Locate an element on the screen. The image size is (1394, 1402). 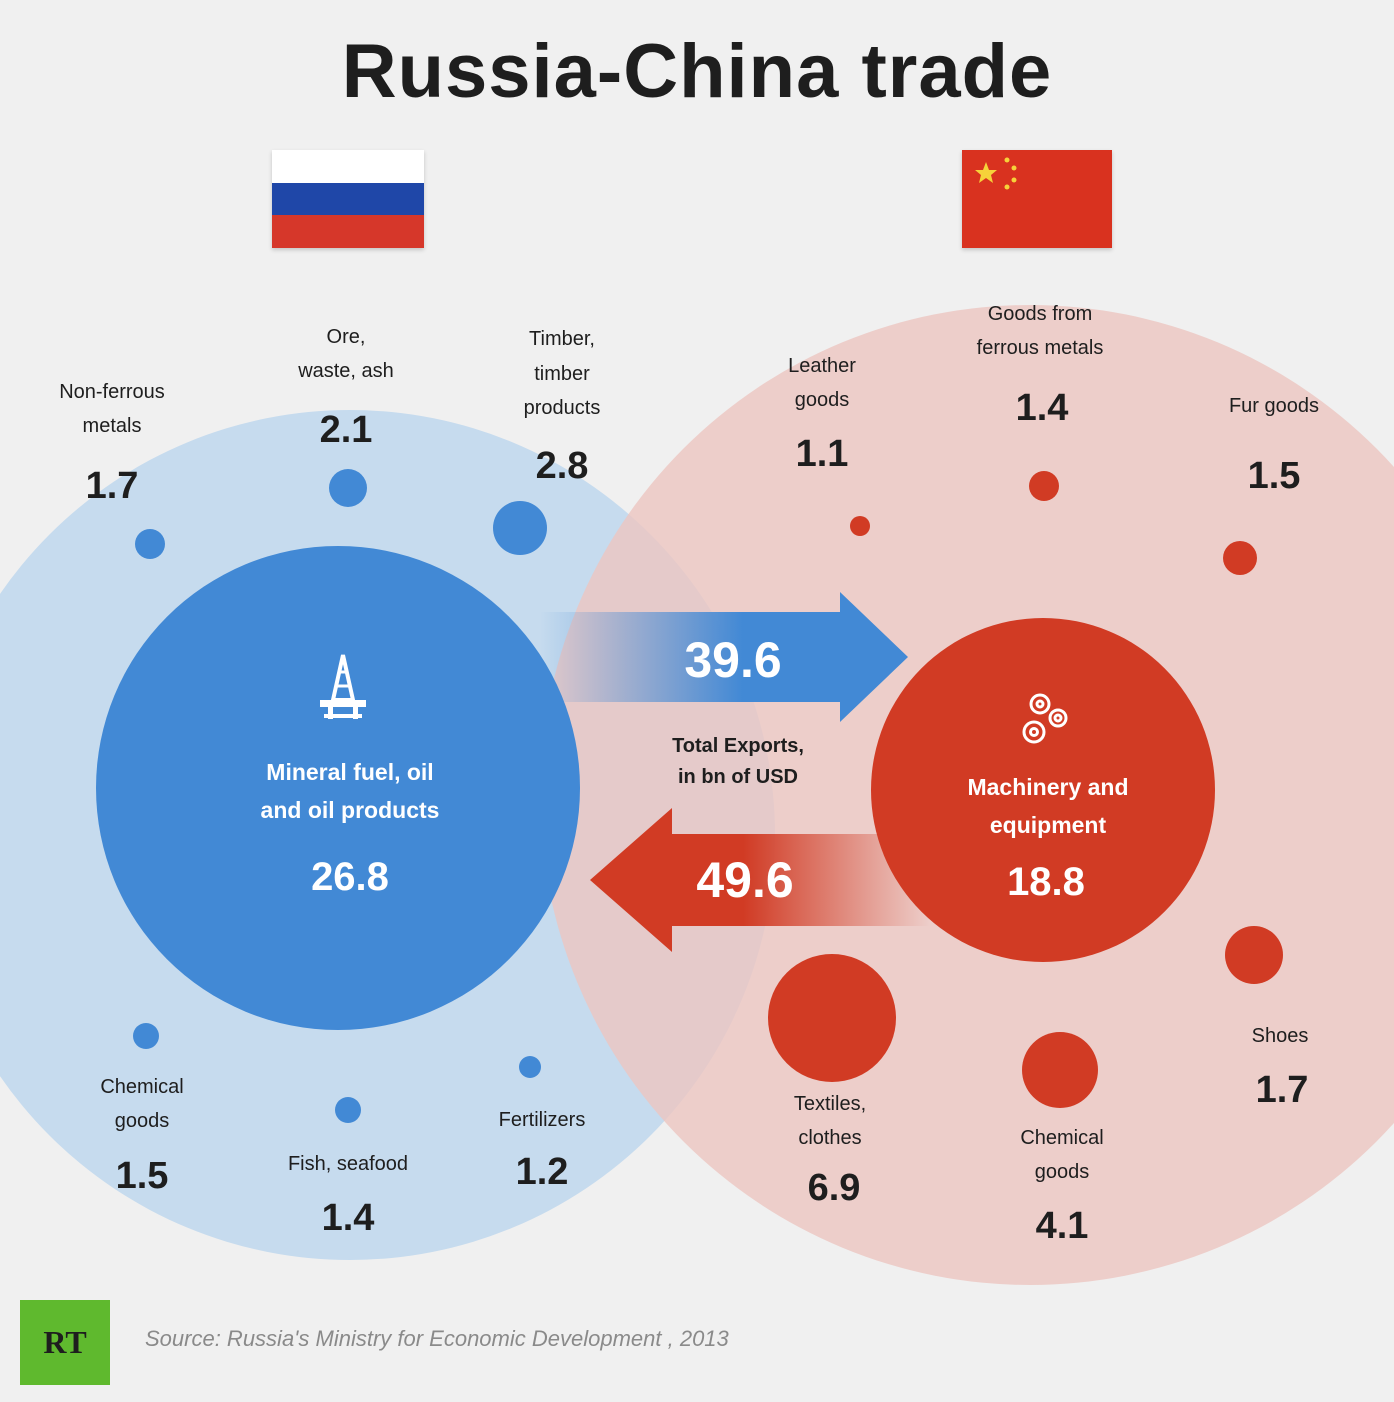
label-ferrous-1: Goods from is located at coordinates (1040, 314).